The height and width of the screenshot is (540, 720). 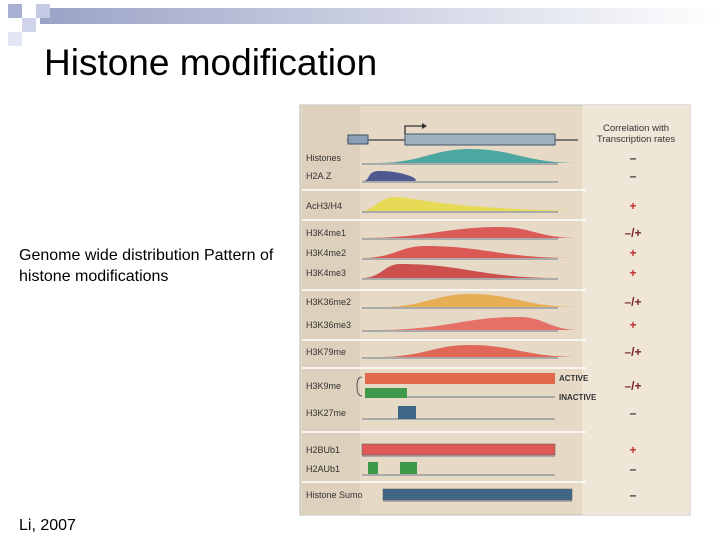 I want to click on promoter-box, so click(x=358, y=139).